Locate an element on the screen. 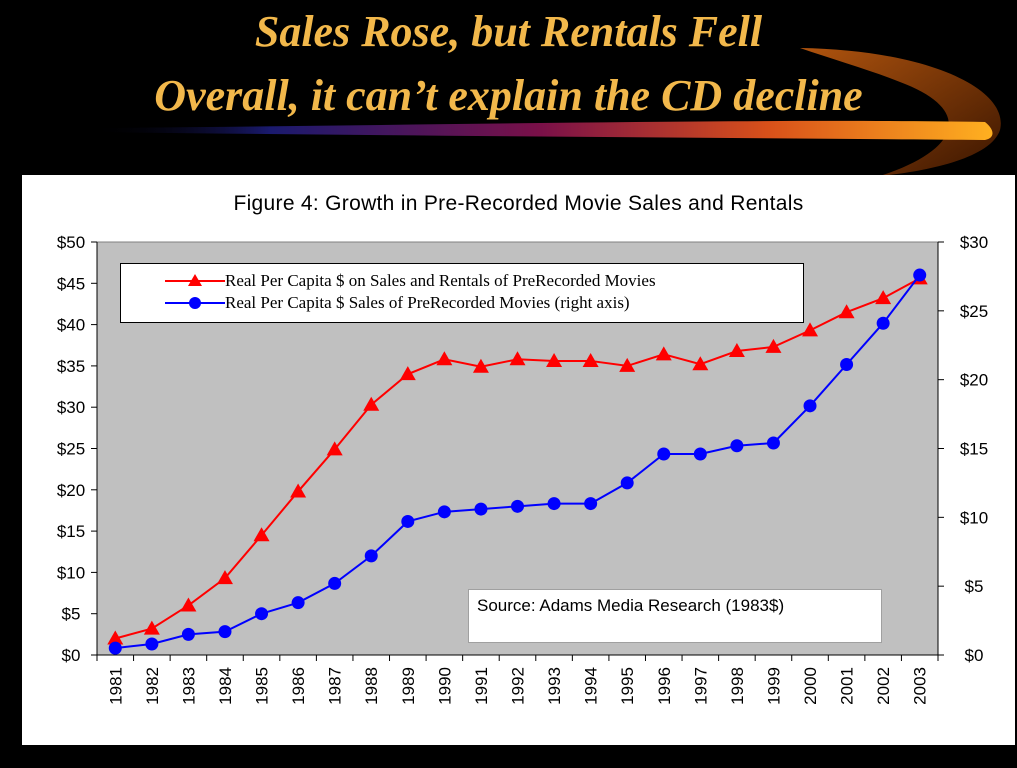  x-tick-label: 1995 is located at coordinates (627, 686).